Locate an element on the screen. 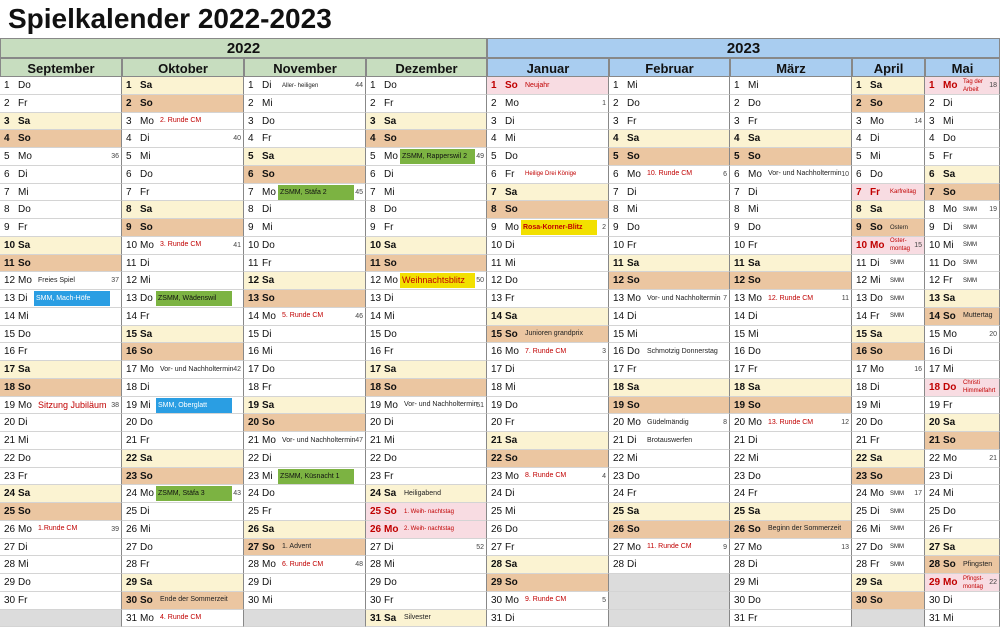 Image resolution: width=1000 pixels, height=630 pixels. day-cell: 11 So is located at coordinates (426, 263).